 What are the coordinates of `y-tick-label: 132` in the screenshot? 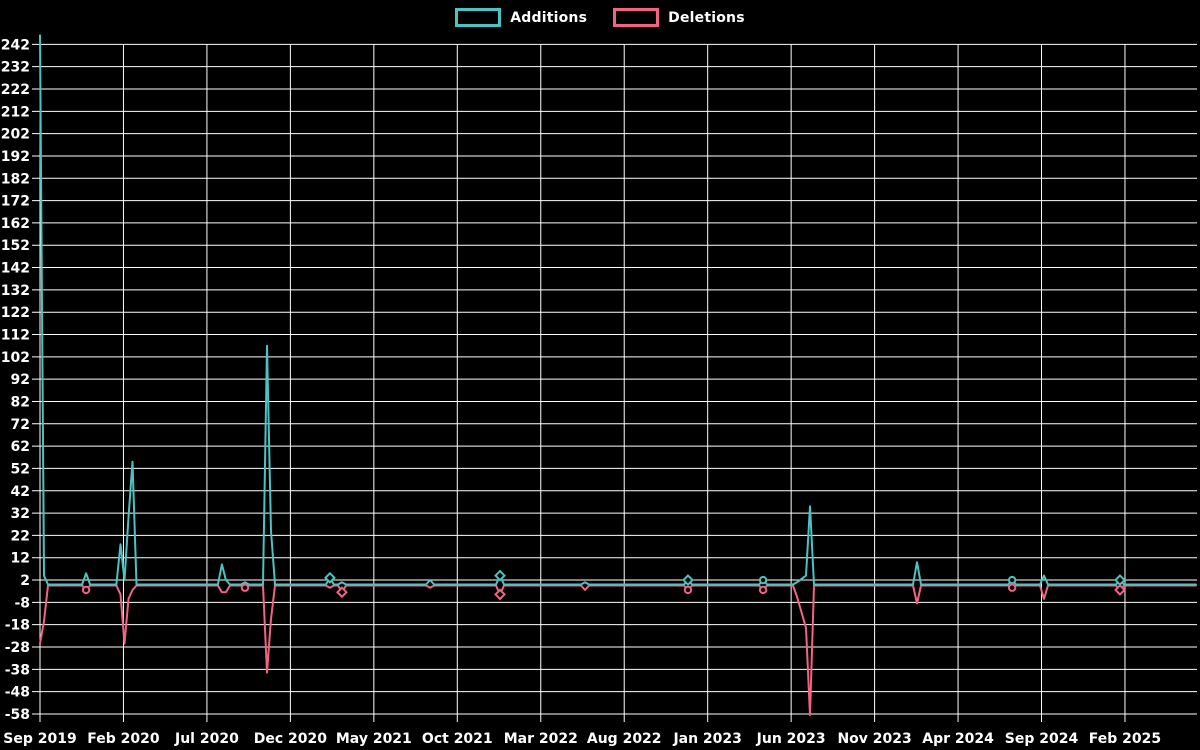 It's located at (15, 291).